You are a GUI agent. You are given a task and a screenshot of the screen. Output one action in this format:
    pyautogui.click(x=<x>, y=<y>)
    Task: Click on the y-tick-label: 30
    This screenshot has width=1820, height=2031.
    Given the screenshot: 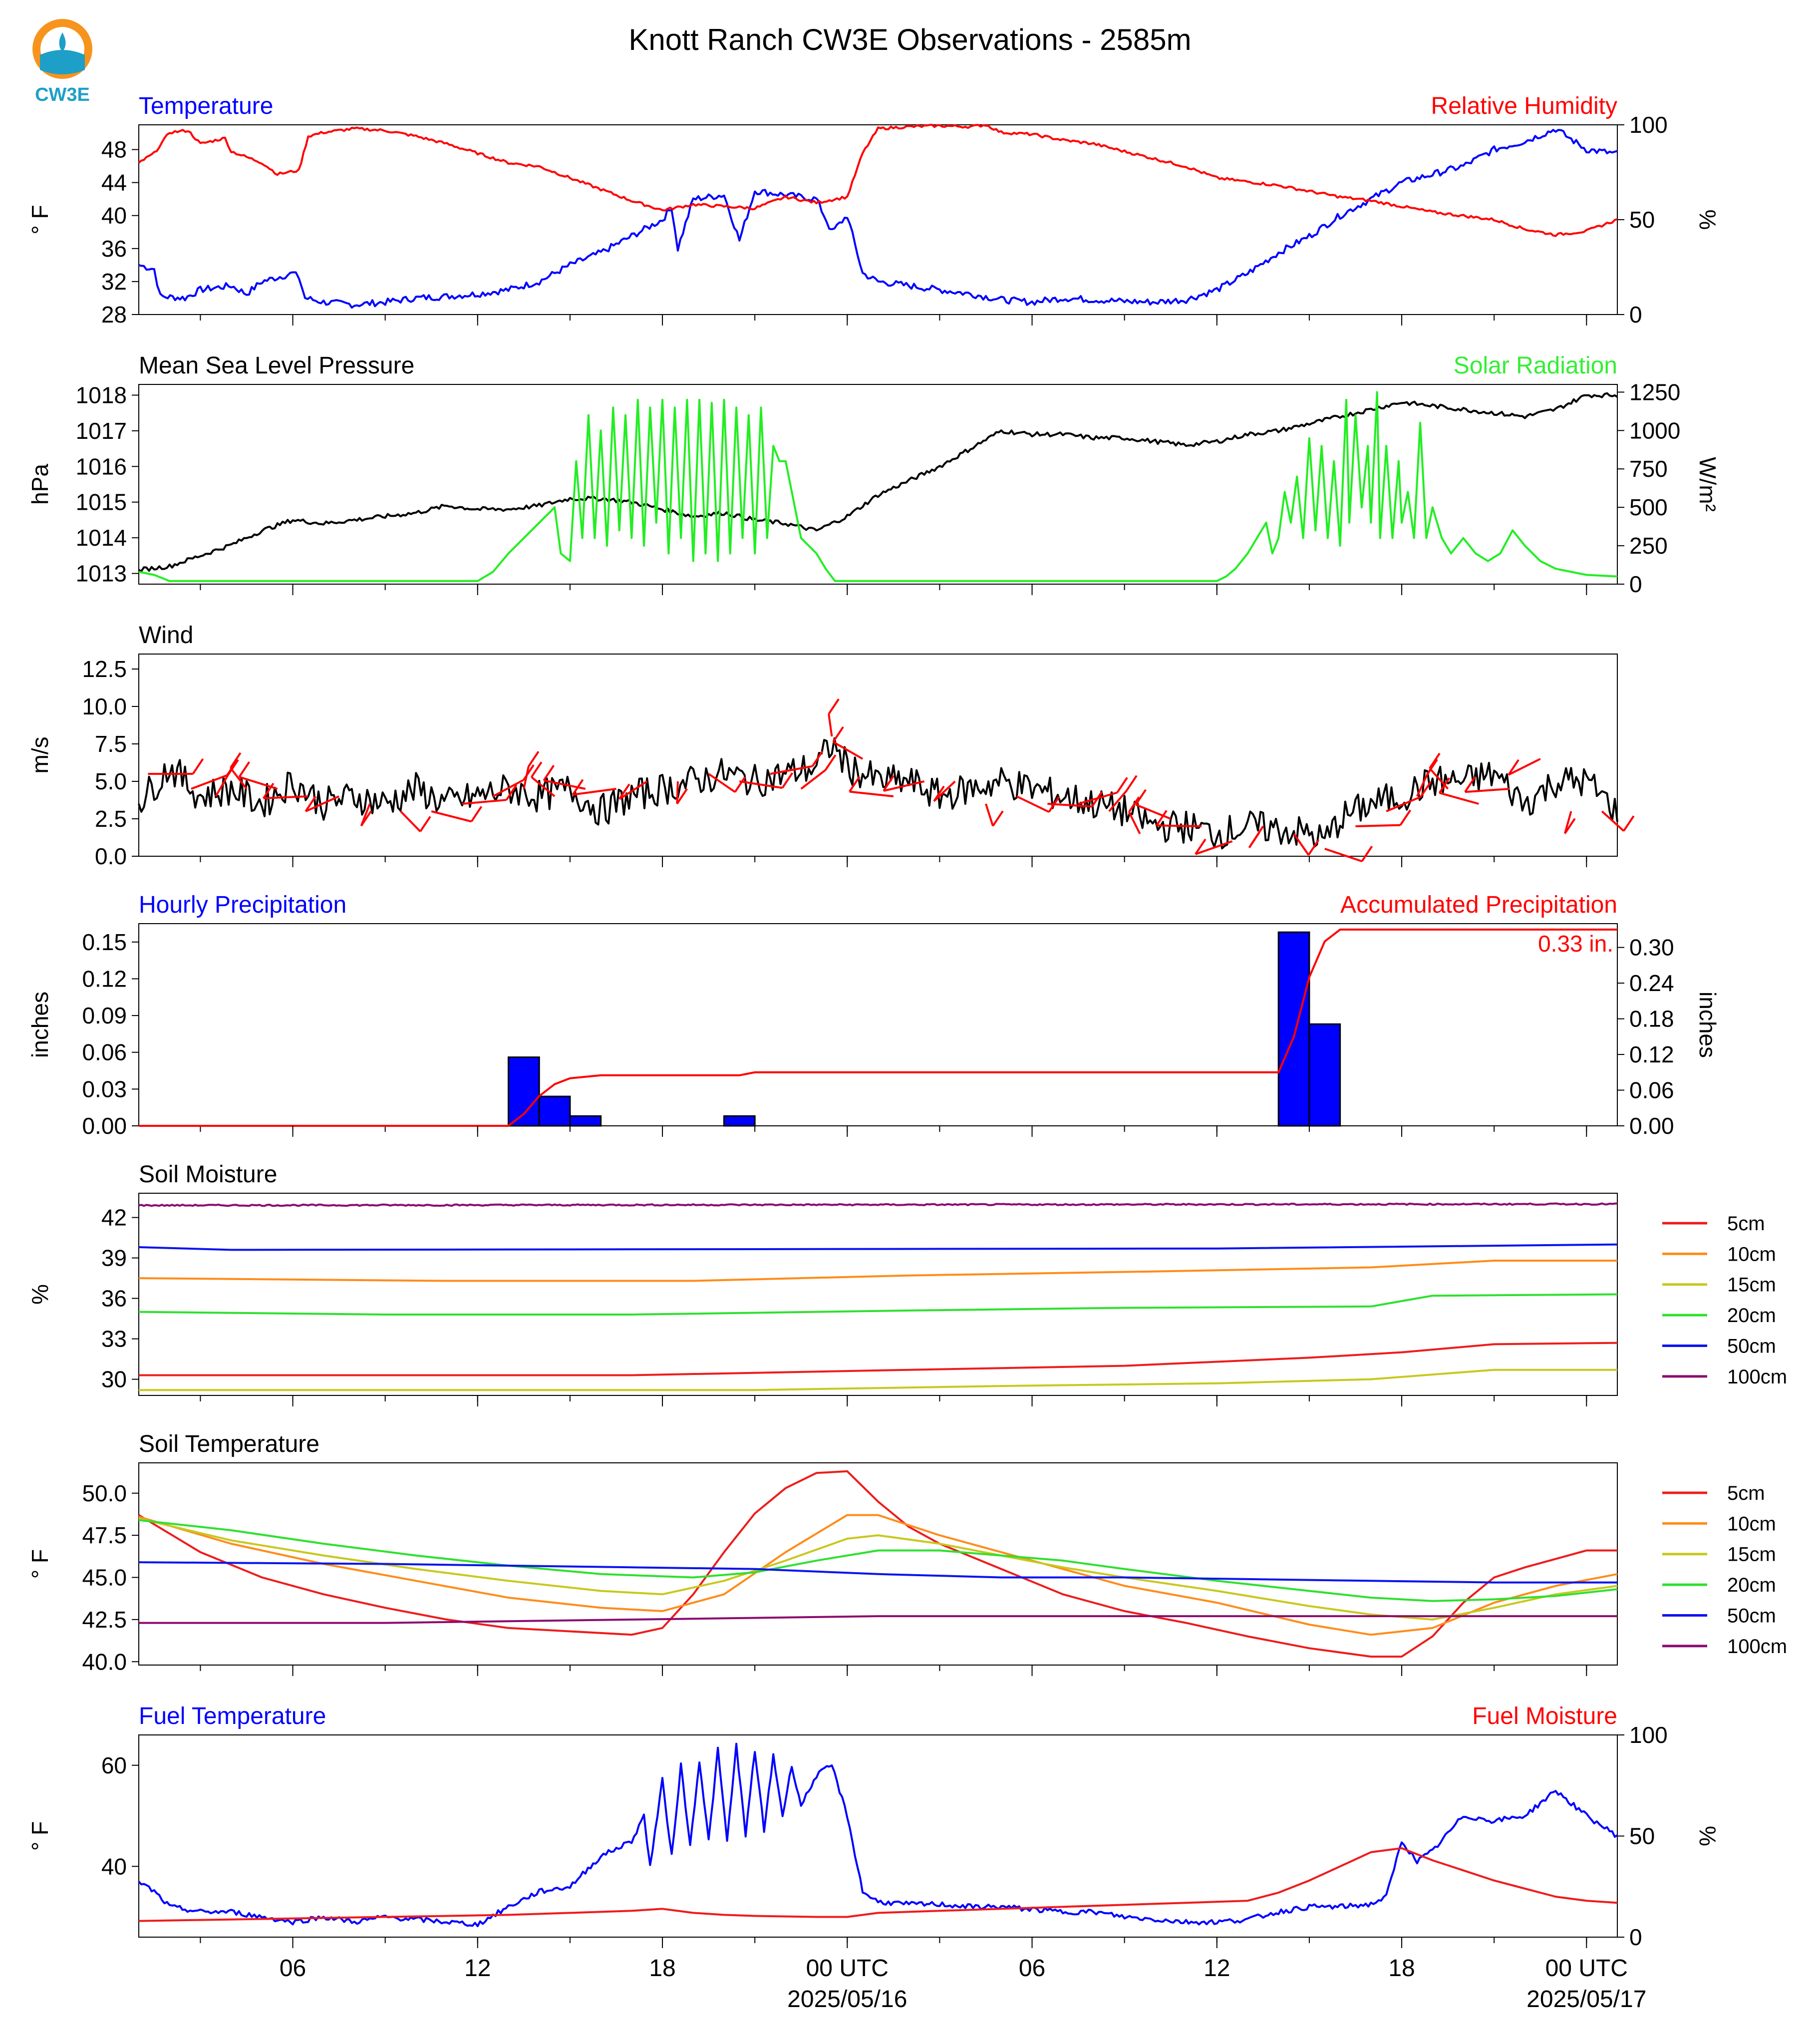 What is the action you would take?
    pyautogui.click(x=114, y=1379)
    